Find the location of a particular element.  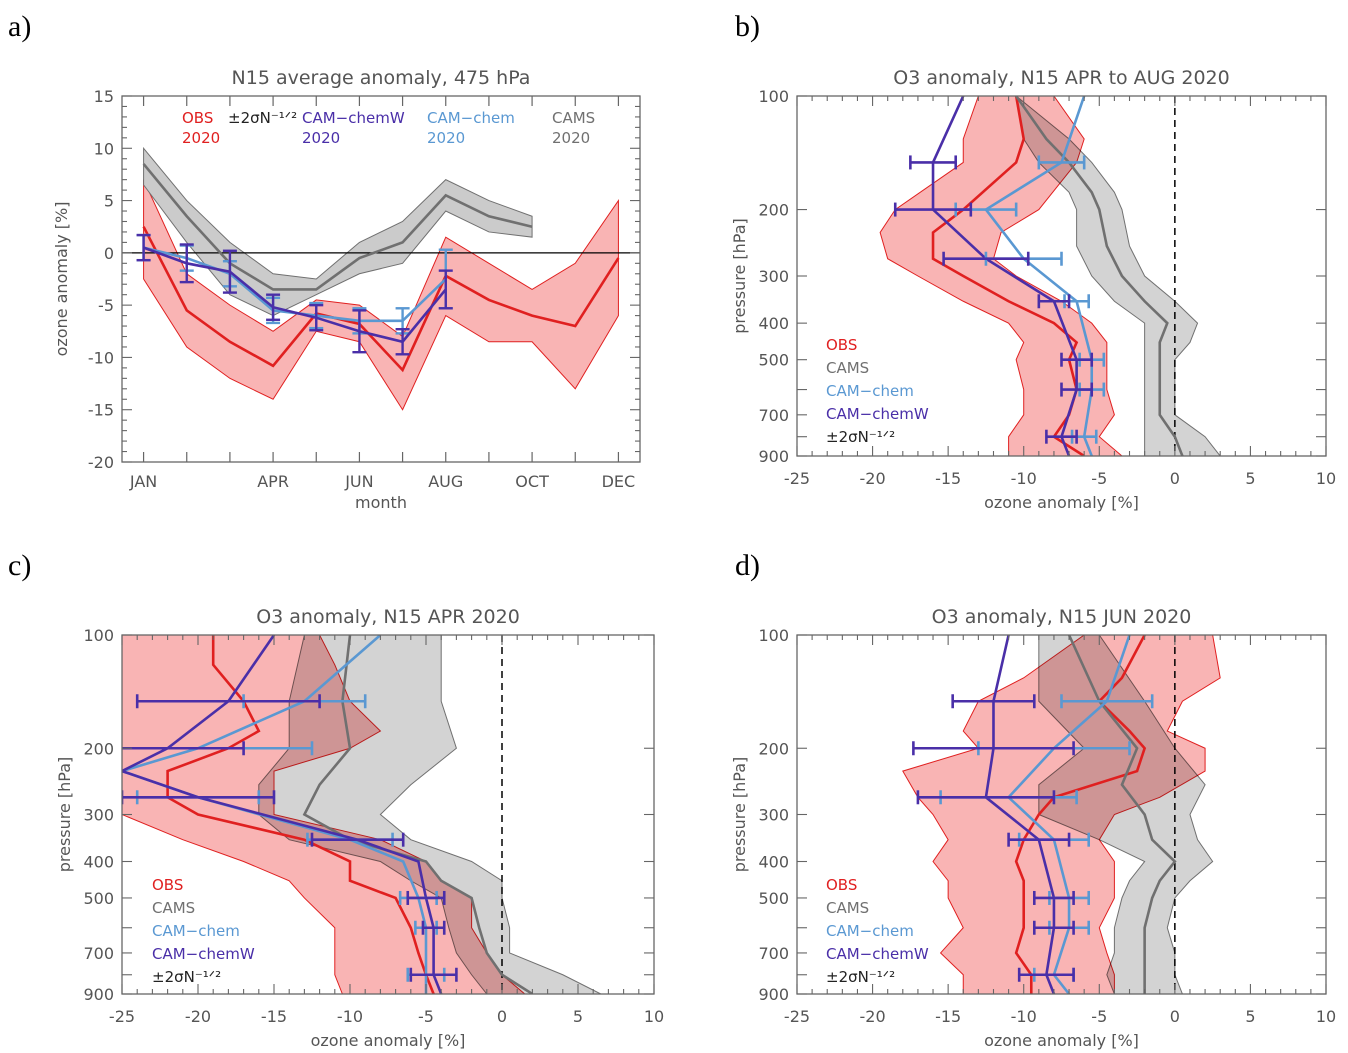

y-tick-label: -5 is located at coordinates (106, 305).